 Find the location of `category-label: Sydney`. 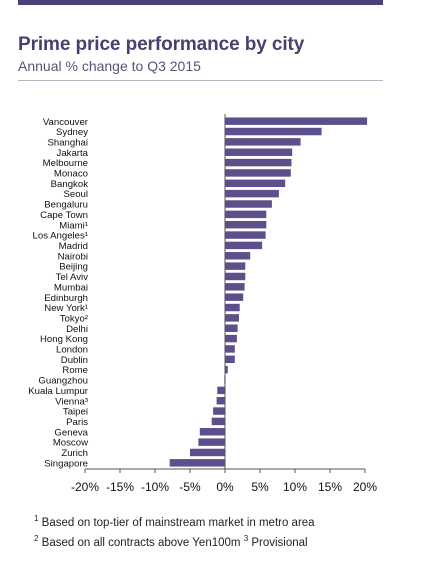

category-label: Sydney is located at coordinates (72, 132).